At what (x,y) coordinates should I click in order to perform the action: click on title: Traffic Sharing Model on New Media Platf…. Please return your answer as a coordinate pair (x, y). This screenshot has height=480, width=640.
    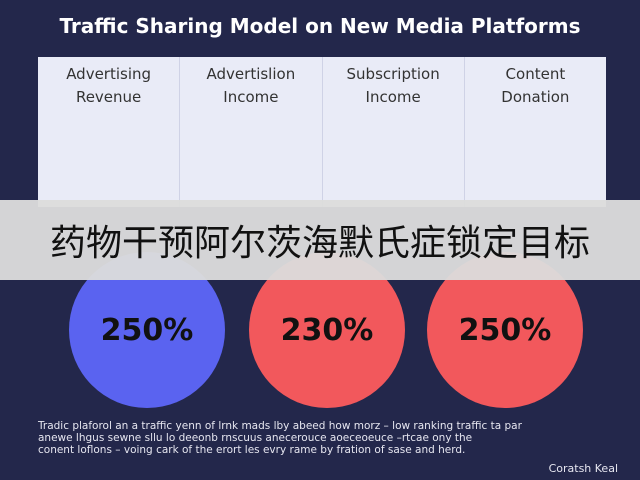
    Looking at the image, I should click on (320, 26).